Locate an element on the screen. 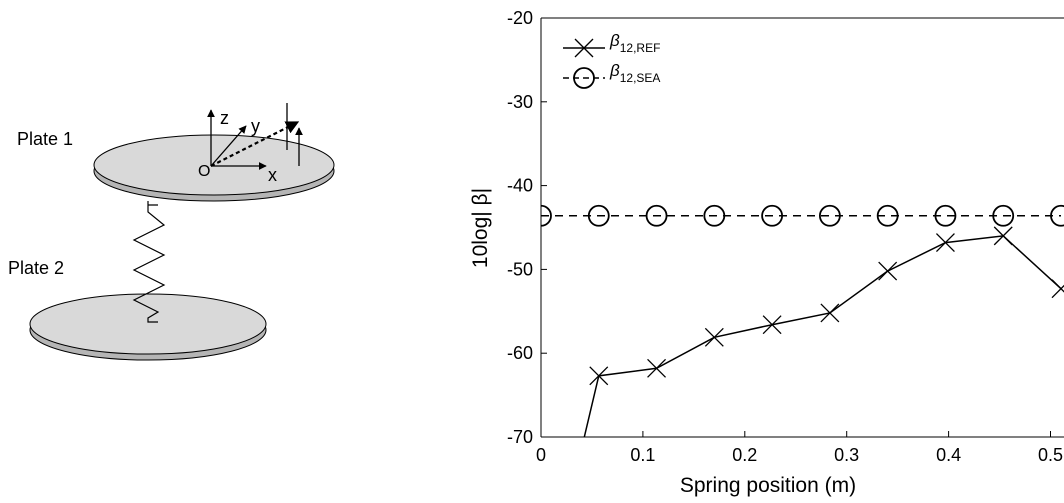 Image resolution: width=1064 pixels, height=503 pixels. y-tick-label: -50 is located at coordinates (520, 269).